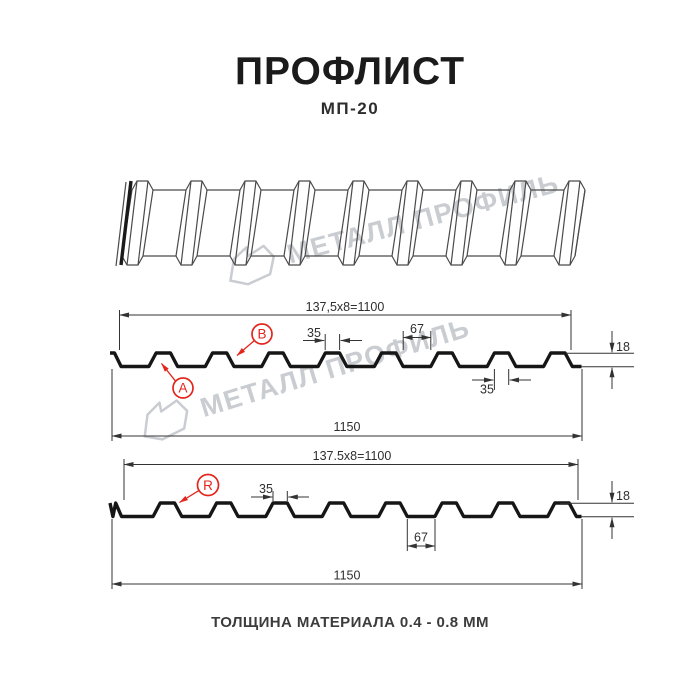 The image size is (700, 700). I want to click on callout-label-b: В, so click(261, 334).